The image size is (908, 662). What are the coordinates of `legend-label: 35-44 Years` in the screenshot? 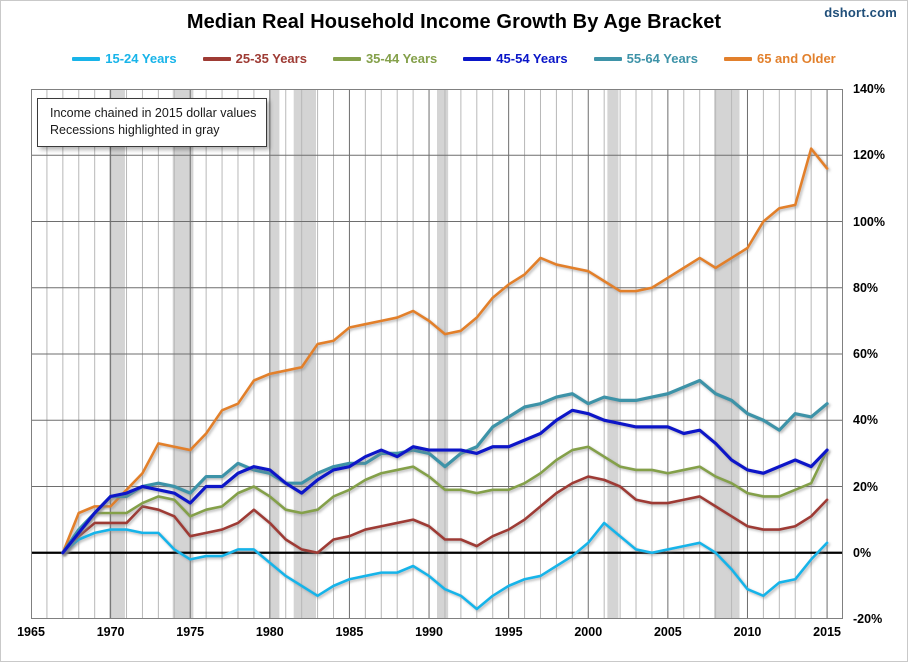 It's located at (401, 58).